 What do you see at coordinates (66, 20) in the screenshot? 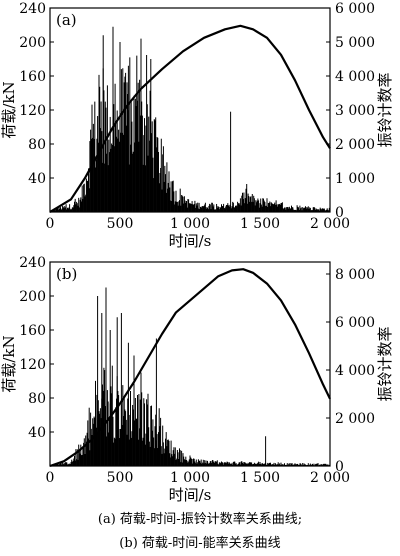
I see `panel-a-label: (a)` at bounding box center [66, 20].